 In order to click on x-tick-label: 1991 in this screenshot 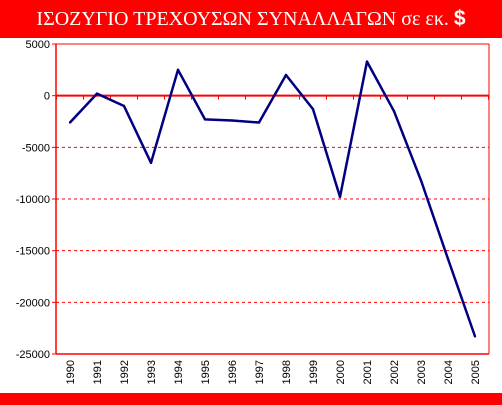, I will do `click(98, 372)`.